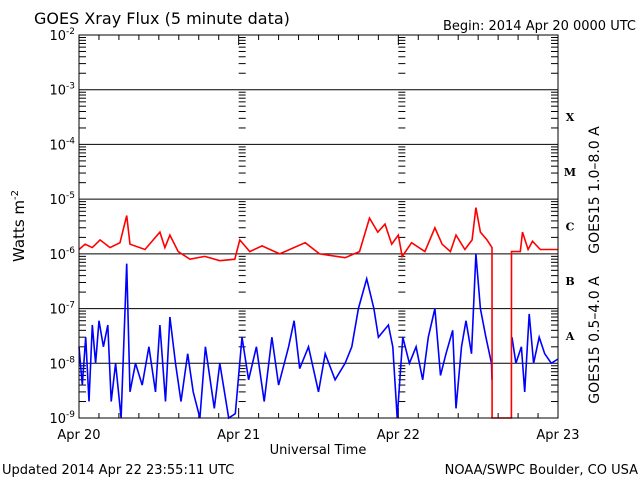  Describe the element at coordinates (570, 117) in the screenshot. I see `flare-class-X: X` at that location.